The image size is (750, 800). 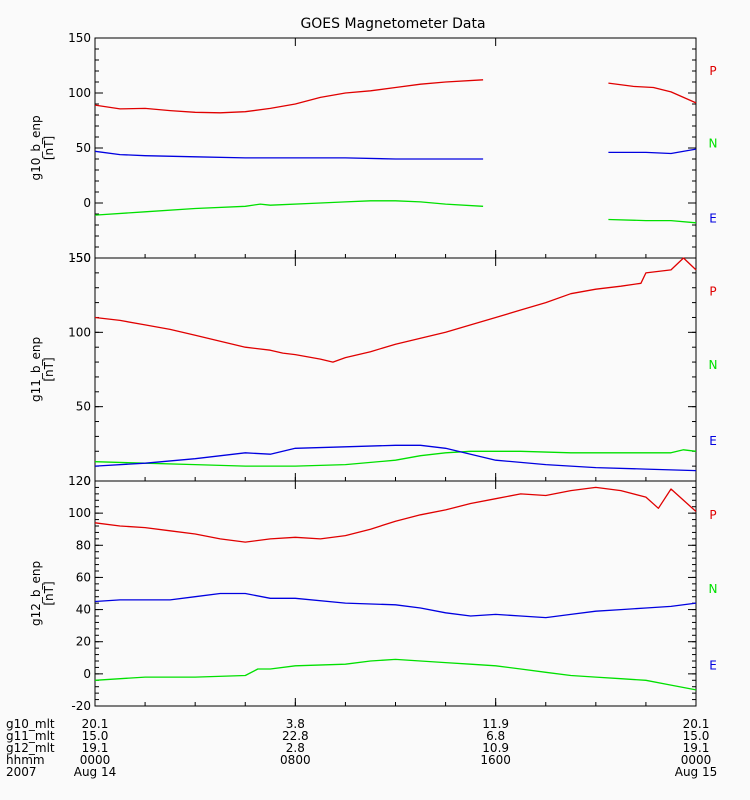 I want to click on y-tick-label: 80, so click(x=83, y=545).